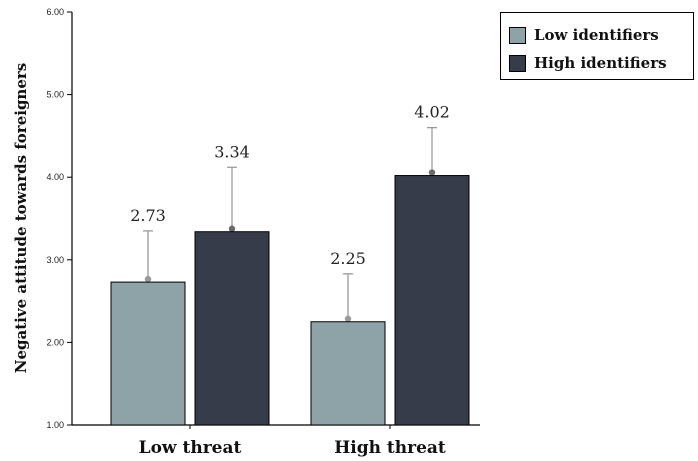 The width and height of the screenshot is (698, 461). Describe the element at coordinates (600, 63) in the screenshot. I see `legend-label: High identifiers` at that location.